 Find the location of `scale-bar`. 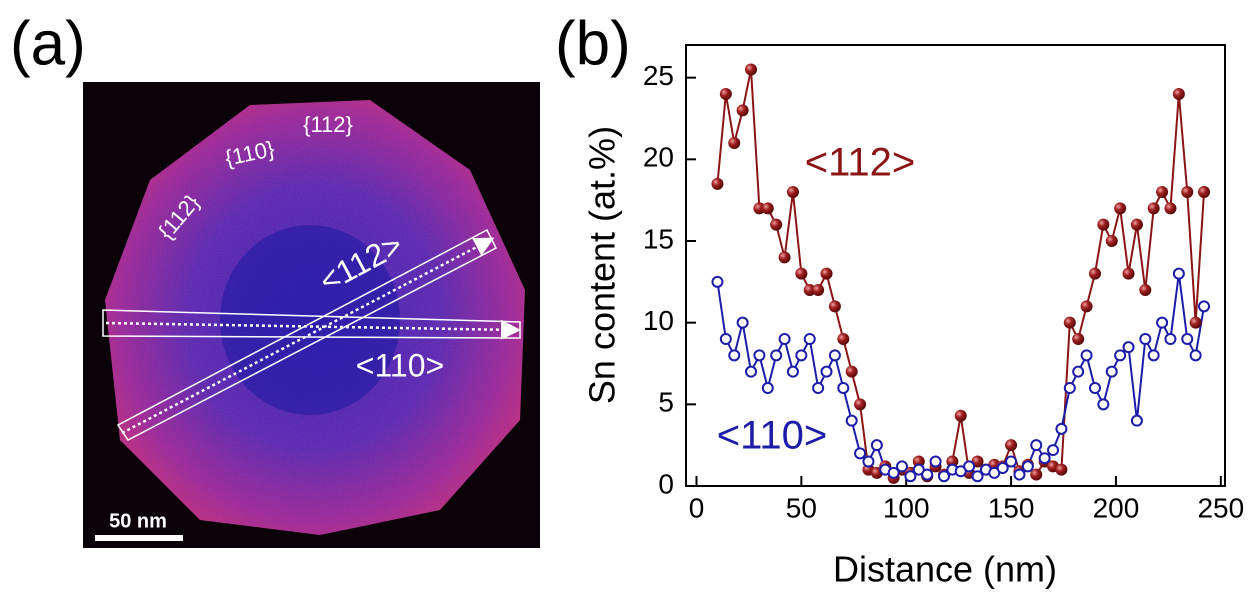

scale-bar is located at coordinates (139, 538).